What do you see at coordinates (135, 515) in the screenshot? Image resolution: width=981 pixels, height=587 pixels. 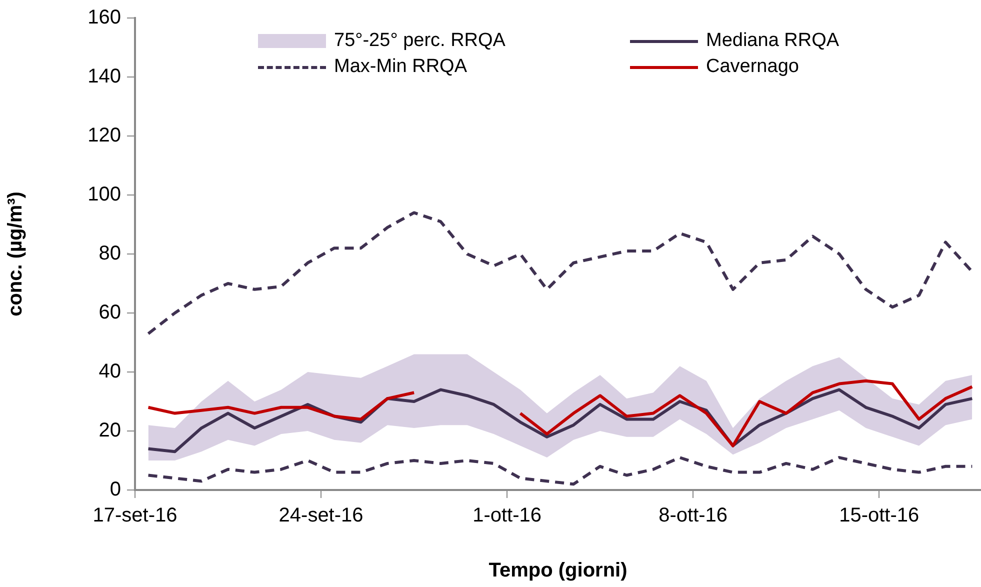 I see `x-tick-label: 17-set-16` at bounding box center [135, 515].